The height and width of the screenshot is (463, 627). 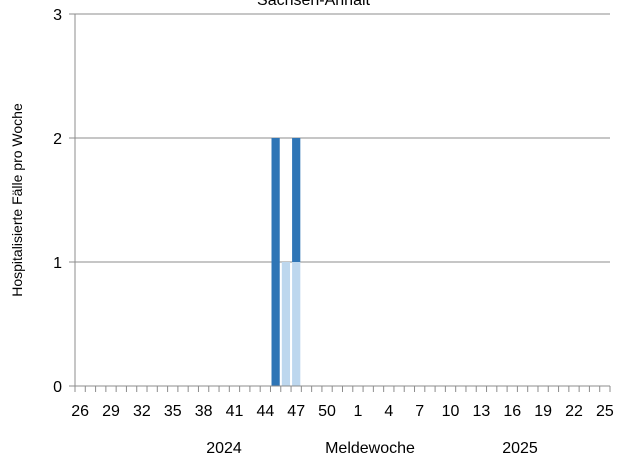 What do you see at coordinates (543, 411) in the screenshot?
I see `x-tick-label: 19` at bounding box center [543, 411].